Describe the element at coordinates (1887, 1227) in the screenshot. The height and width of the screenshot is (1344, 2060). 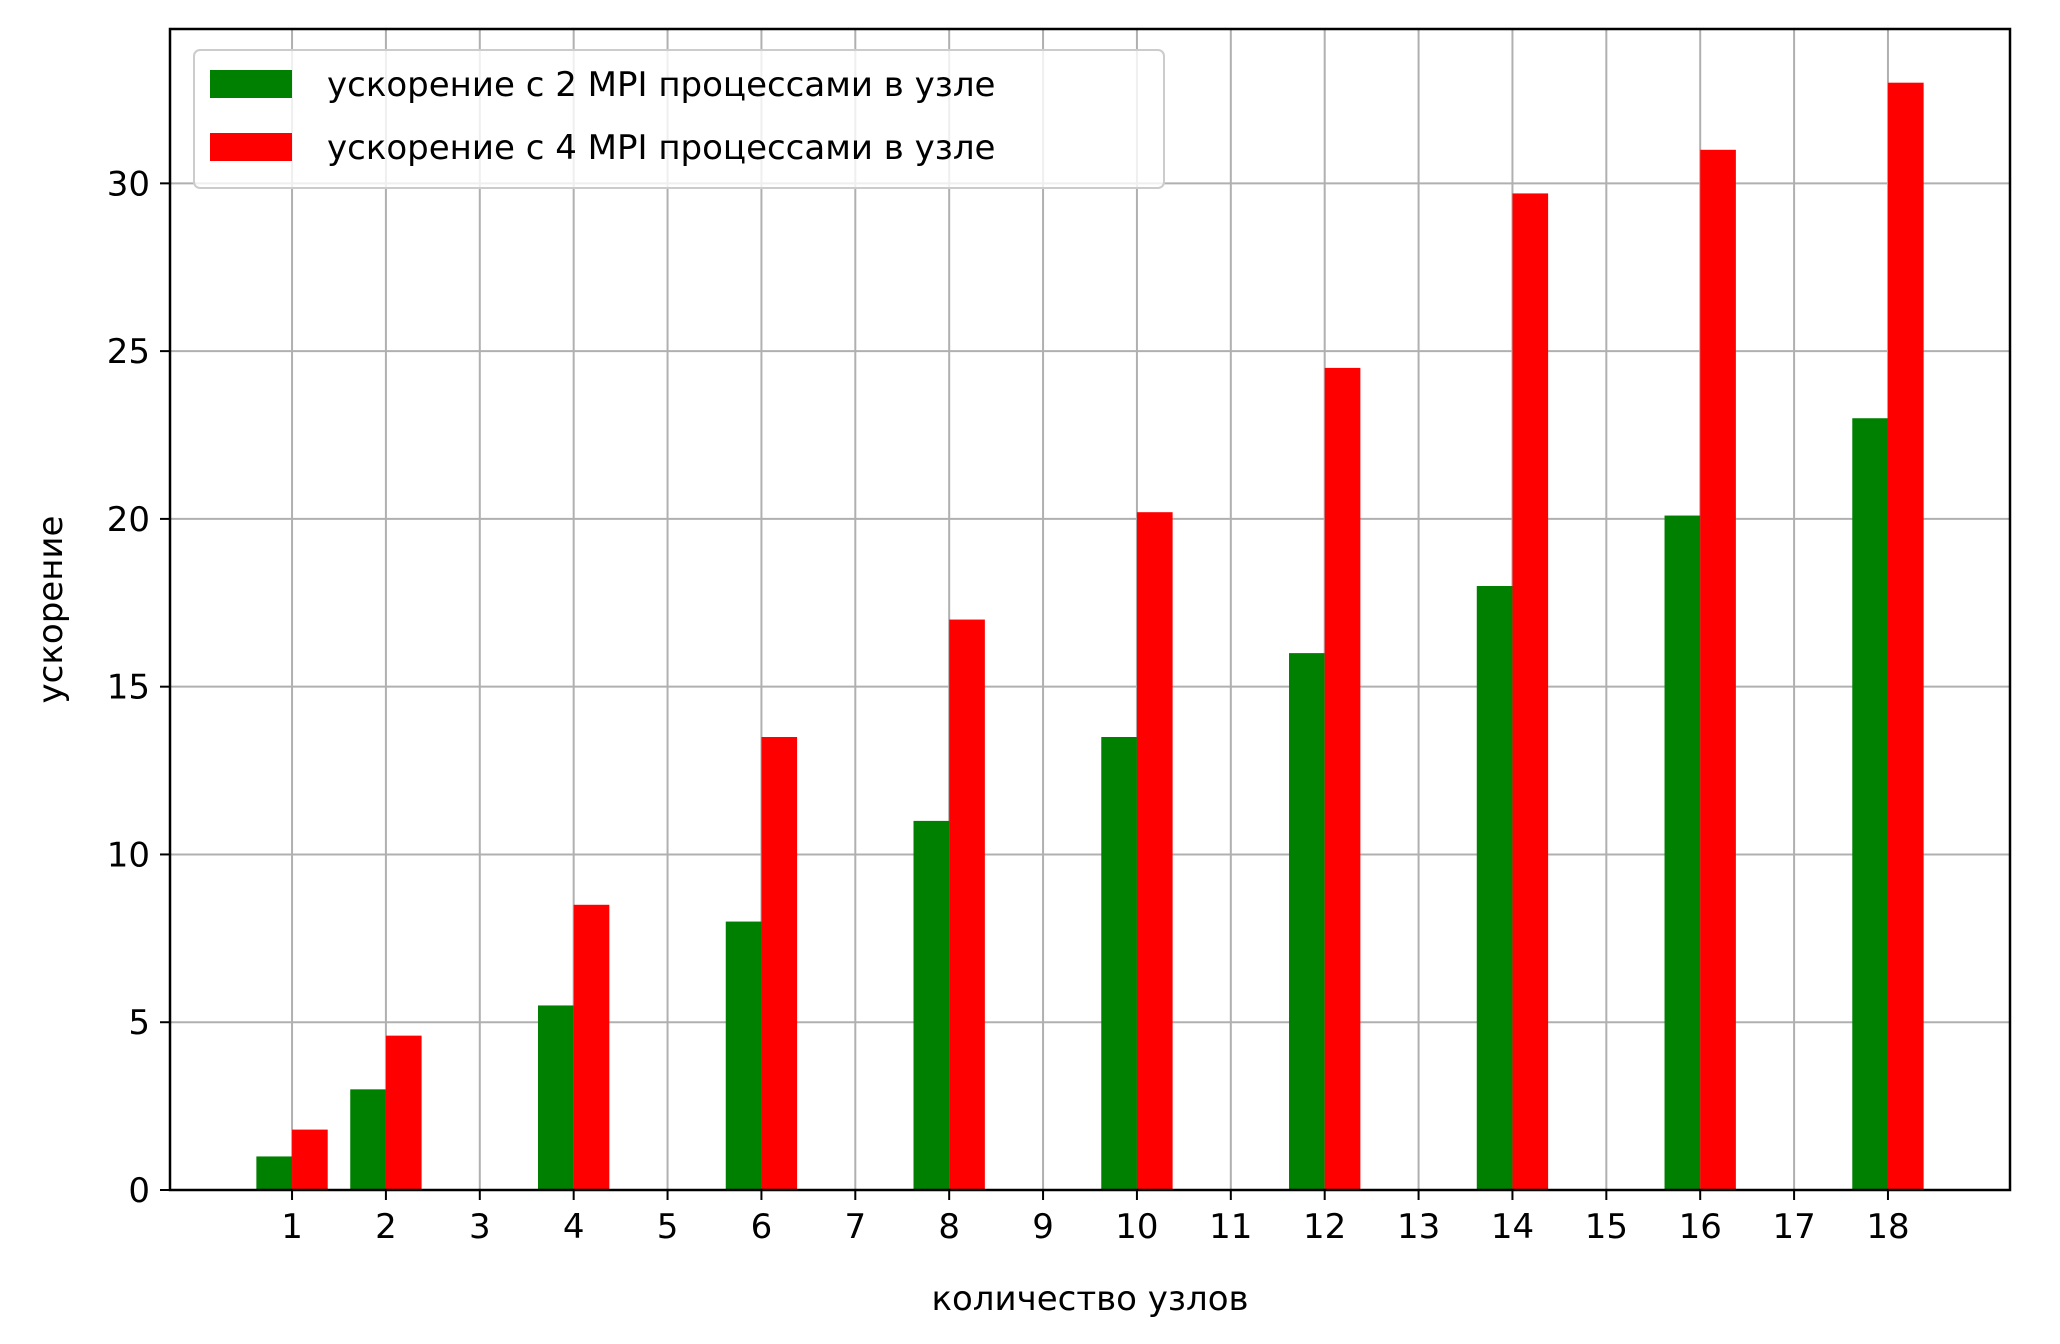
I see `x-tick-label: 18` at that location.